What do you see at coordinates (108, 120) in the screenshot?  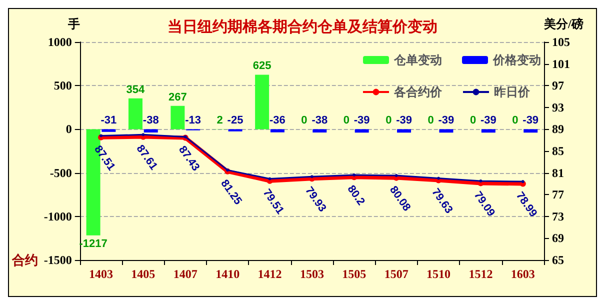 I see `data-label: -31` at bounding box center [108, 120].